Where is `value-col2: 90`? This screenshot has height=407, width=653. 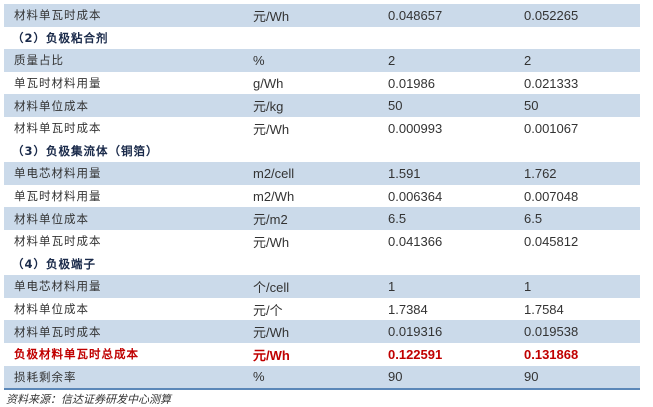 value-col2: 90 is located at coordinates (531, 377).